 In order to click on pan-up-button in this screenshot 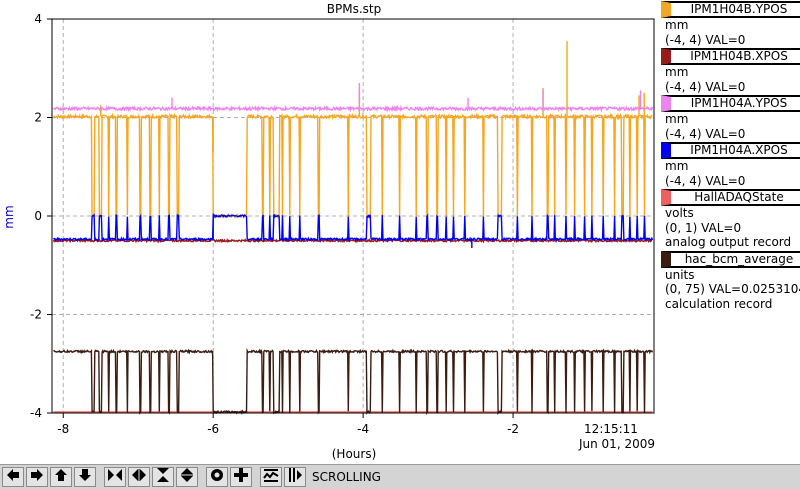, I will do `click(61, 477)`.